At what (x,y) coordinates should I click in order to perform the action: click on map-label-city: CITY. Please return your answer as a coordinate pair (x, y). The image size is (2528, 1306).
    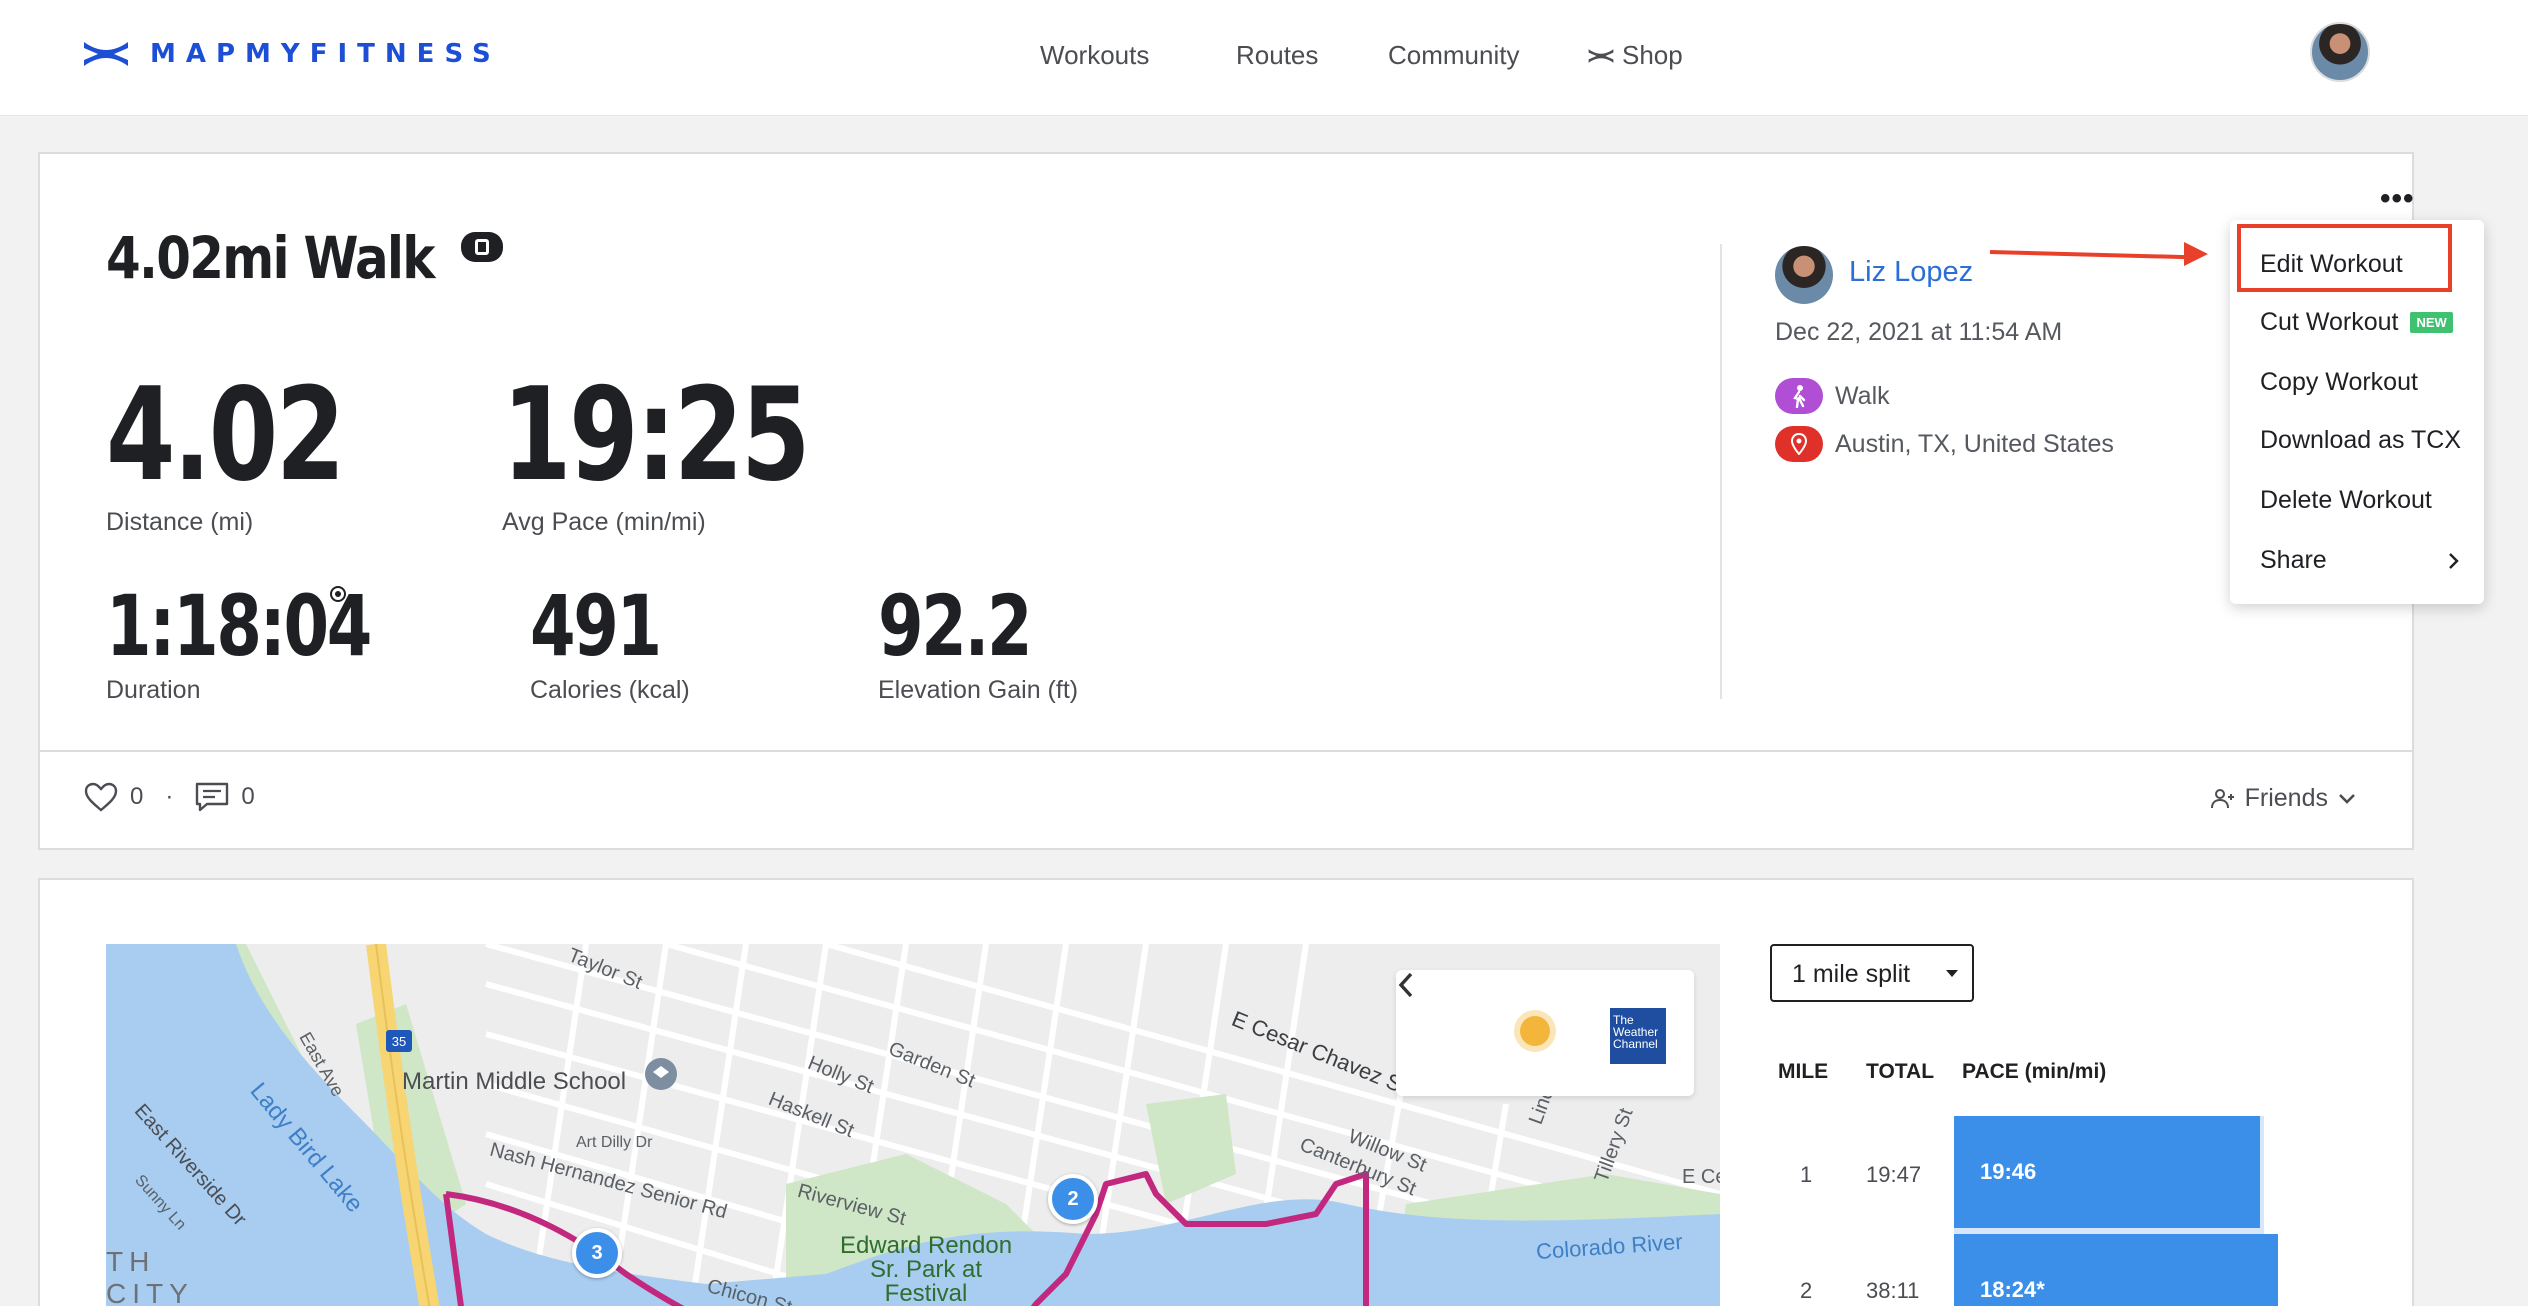
    Looking at the image, I should click on (150, 1292).